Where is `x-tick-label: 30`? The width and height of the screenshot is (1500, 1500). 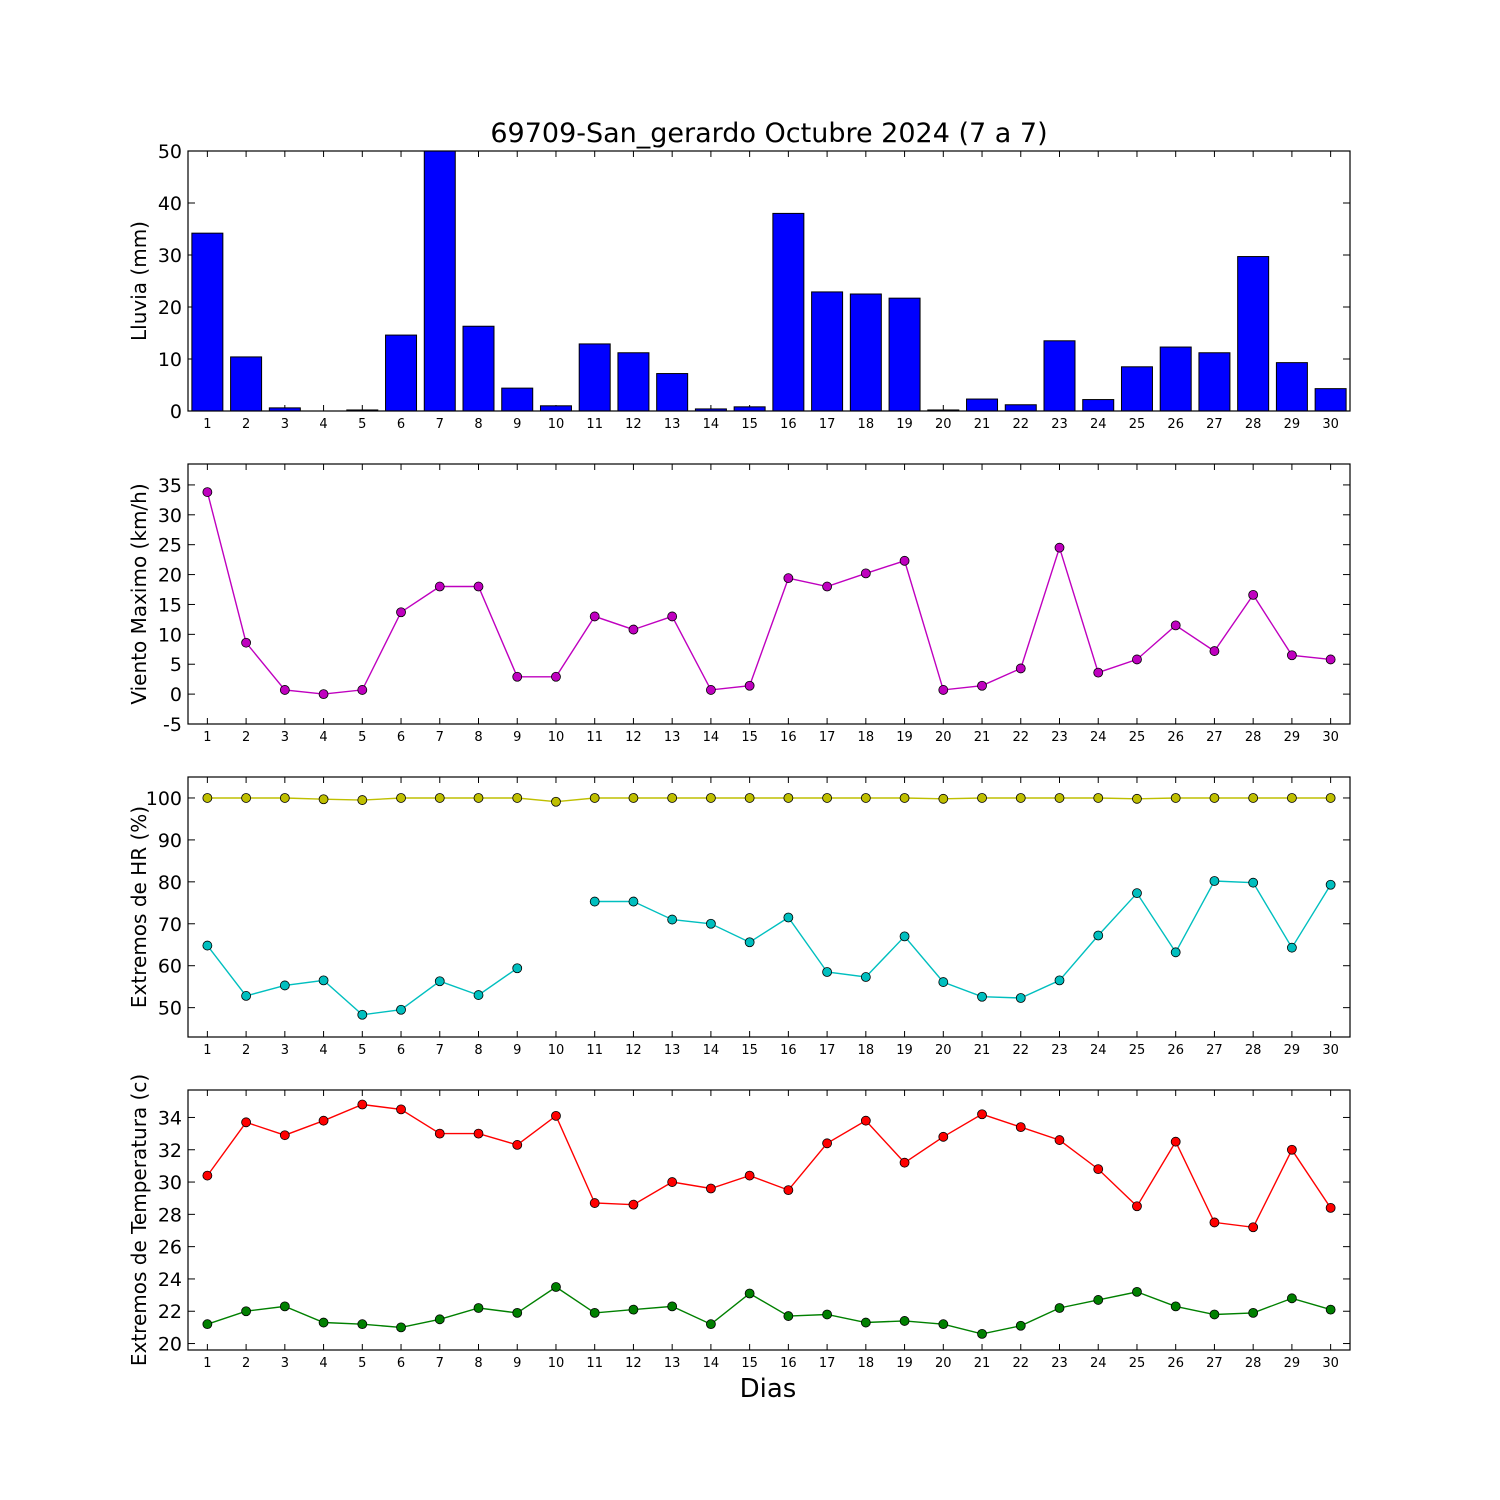
x-tick-label: 30 is located at coordinates (1330, 424).